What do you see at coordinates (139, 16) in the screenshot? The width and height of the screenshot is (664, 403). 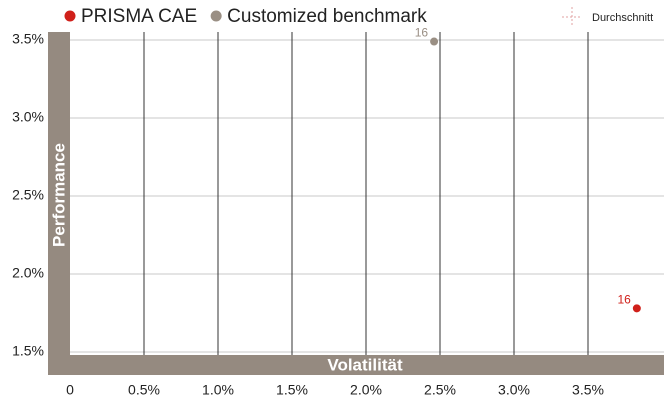 I see `legend-label: PRISMA CAE` at bounding box center [139, 16].